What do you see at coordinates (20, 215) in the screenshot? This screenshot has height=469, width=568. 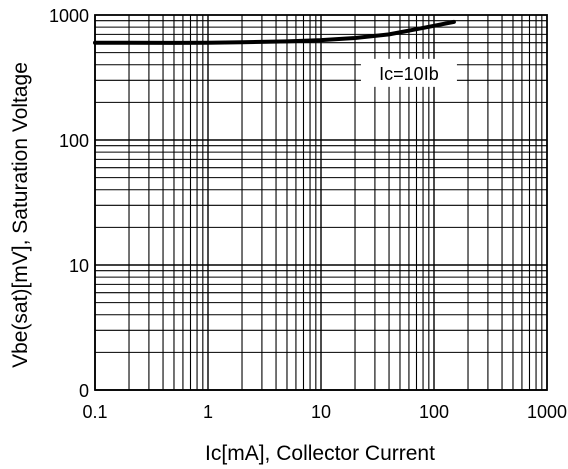 I see `y-axis-label: Vbe(sat)[mV], Saturation Voltage` at bounding box center [20, 215].